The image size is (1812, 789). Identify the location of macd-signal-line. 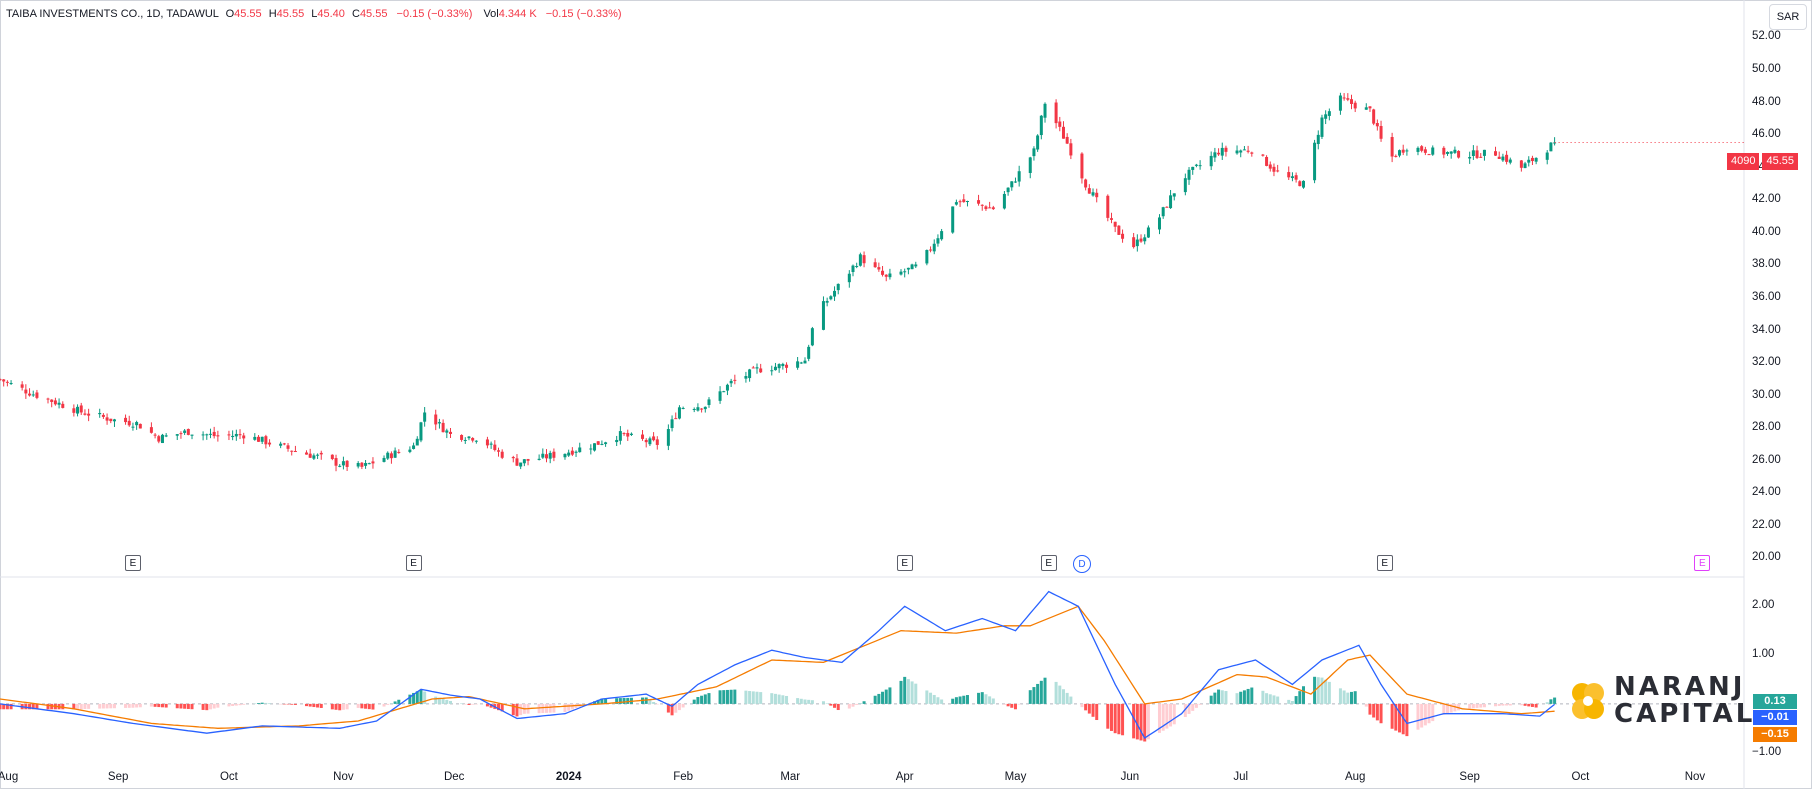
(777, 667).